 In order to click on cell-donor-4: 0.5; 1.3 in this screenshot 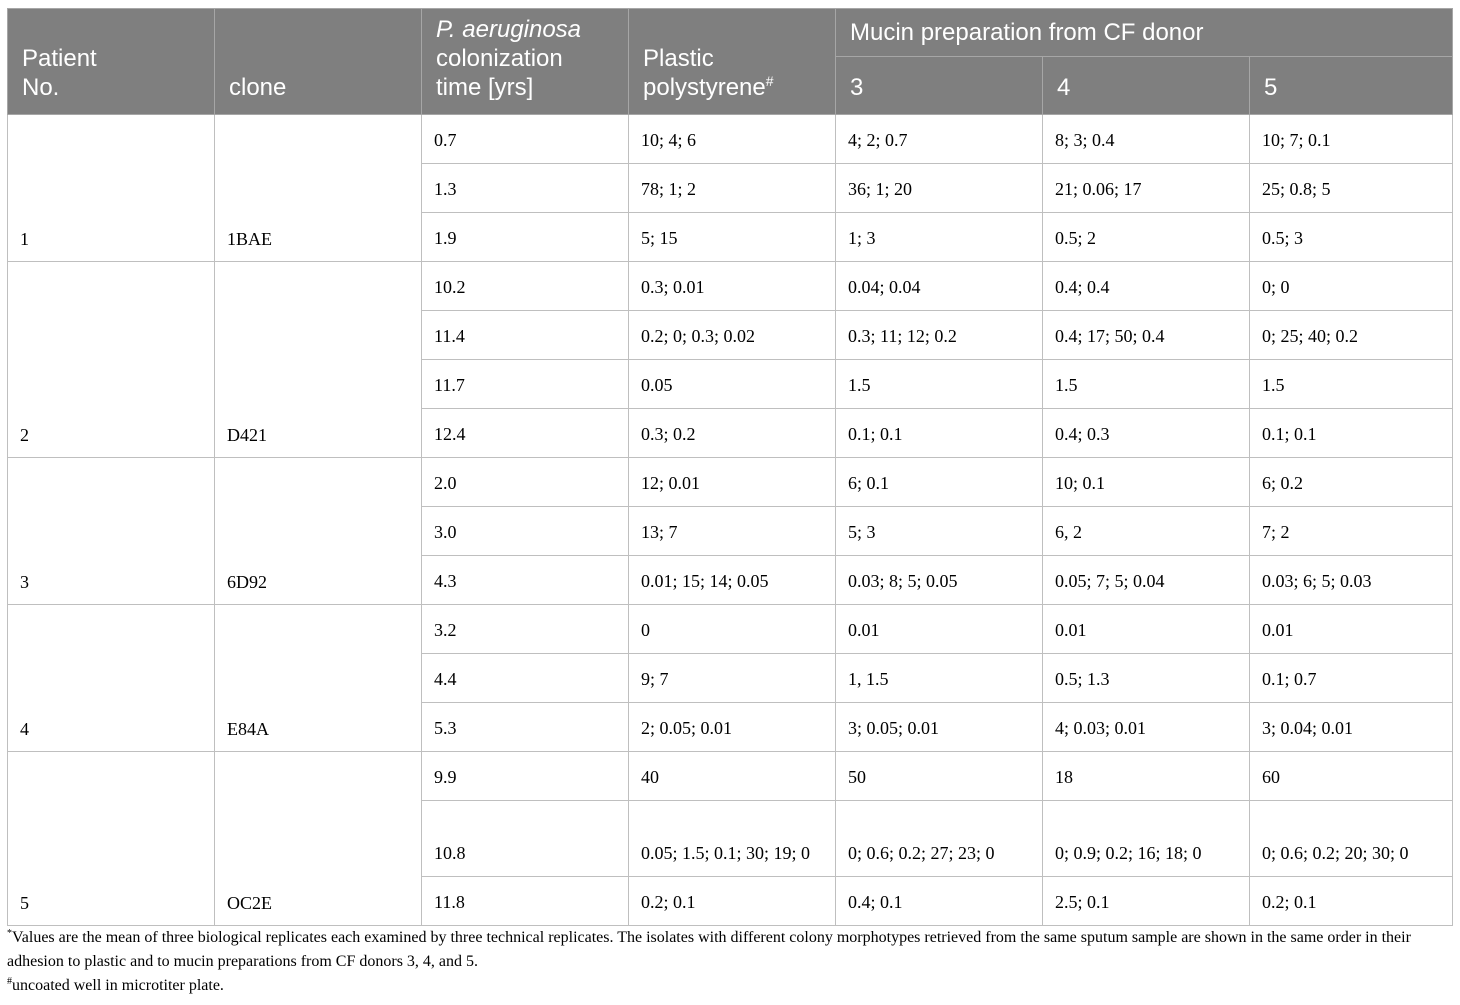, I will do `click(1146, 678)`.